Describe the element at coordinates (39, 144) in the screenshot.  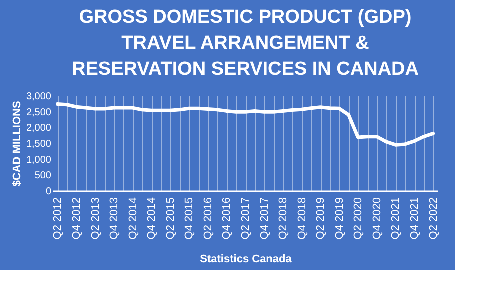
I see `y-tick-label: 1,500` at that location.